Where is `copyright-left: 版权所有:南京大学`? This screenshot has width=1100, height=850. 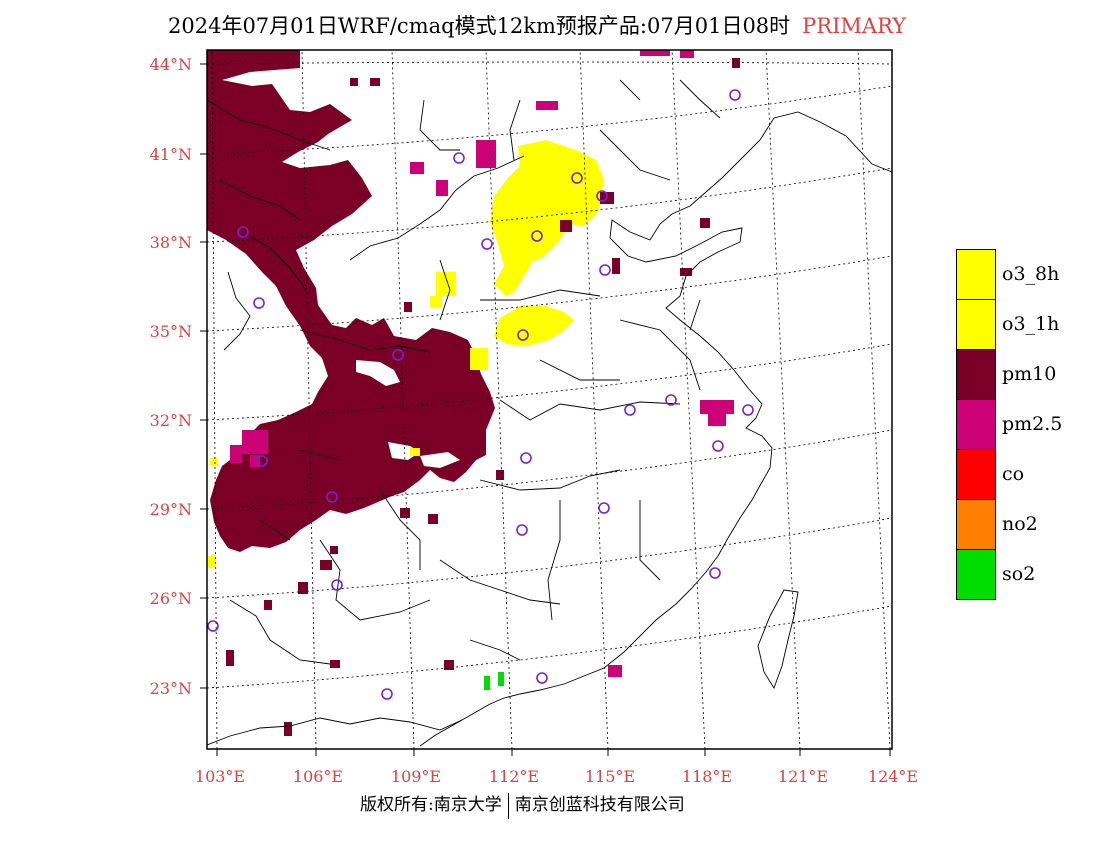 copyright-left: 版权所有:南京大学 is located at coordinates (431, 805).